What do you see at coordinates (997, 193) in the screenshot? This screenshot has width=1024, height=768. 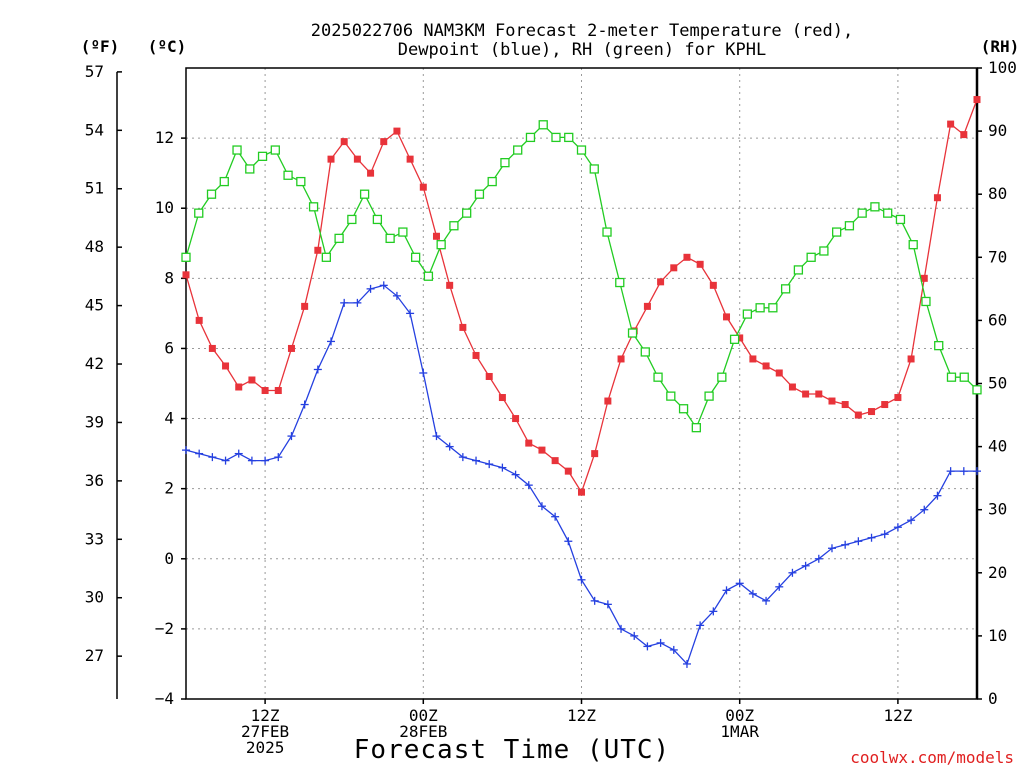 I see `rh-tick-label: 80` at bounding box center [997, 193].